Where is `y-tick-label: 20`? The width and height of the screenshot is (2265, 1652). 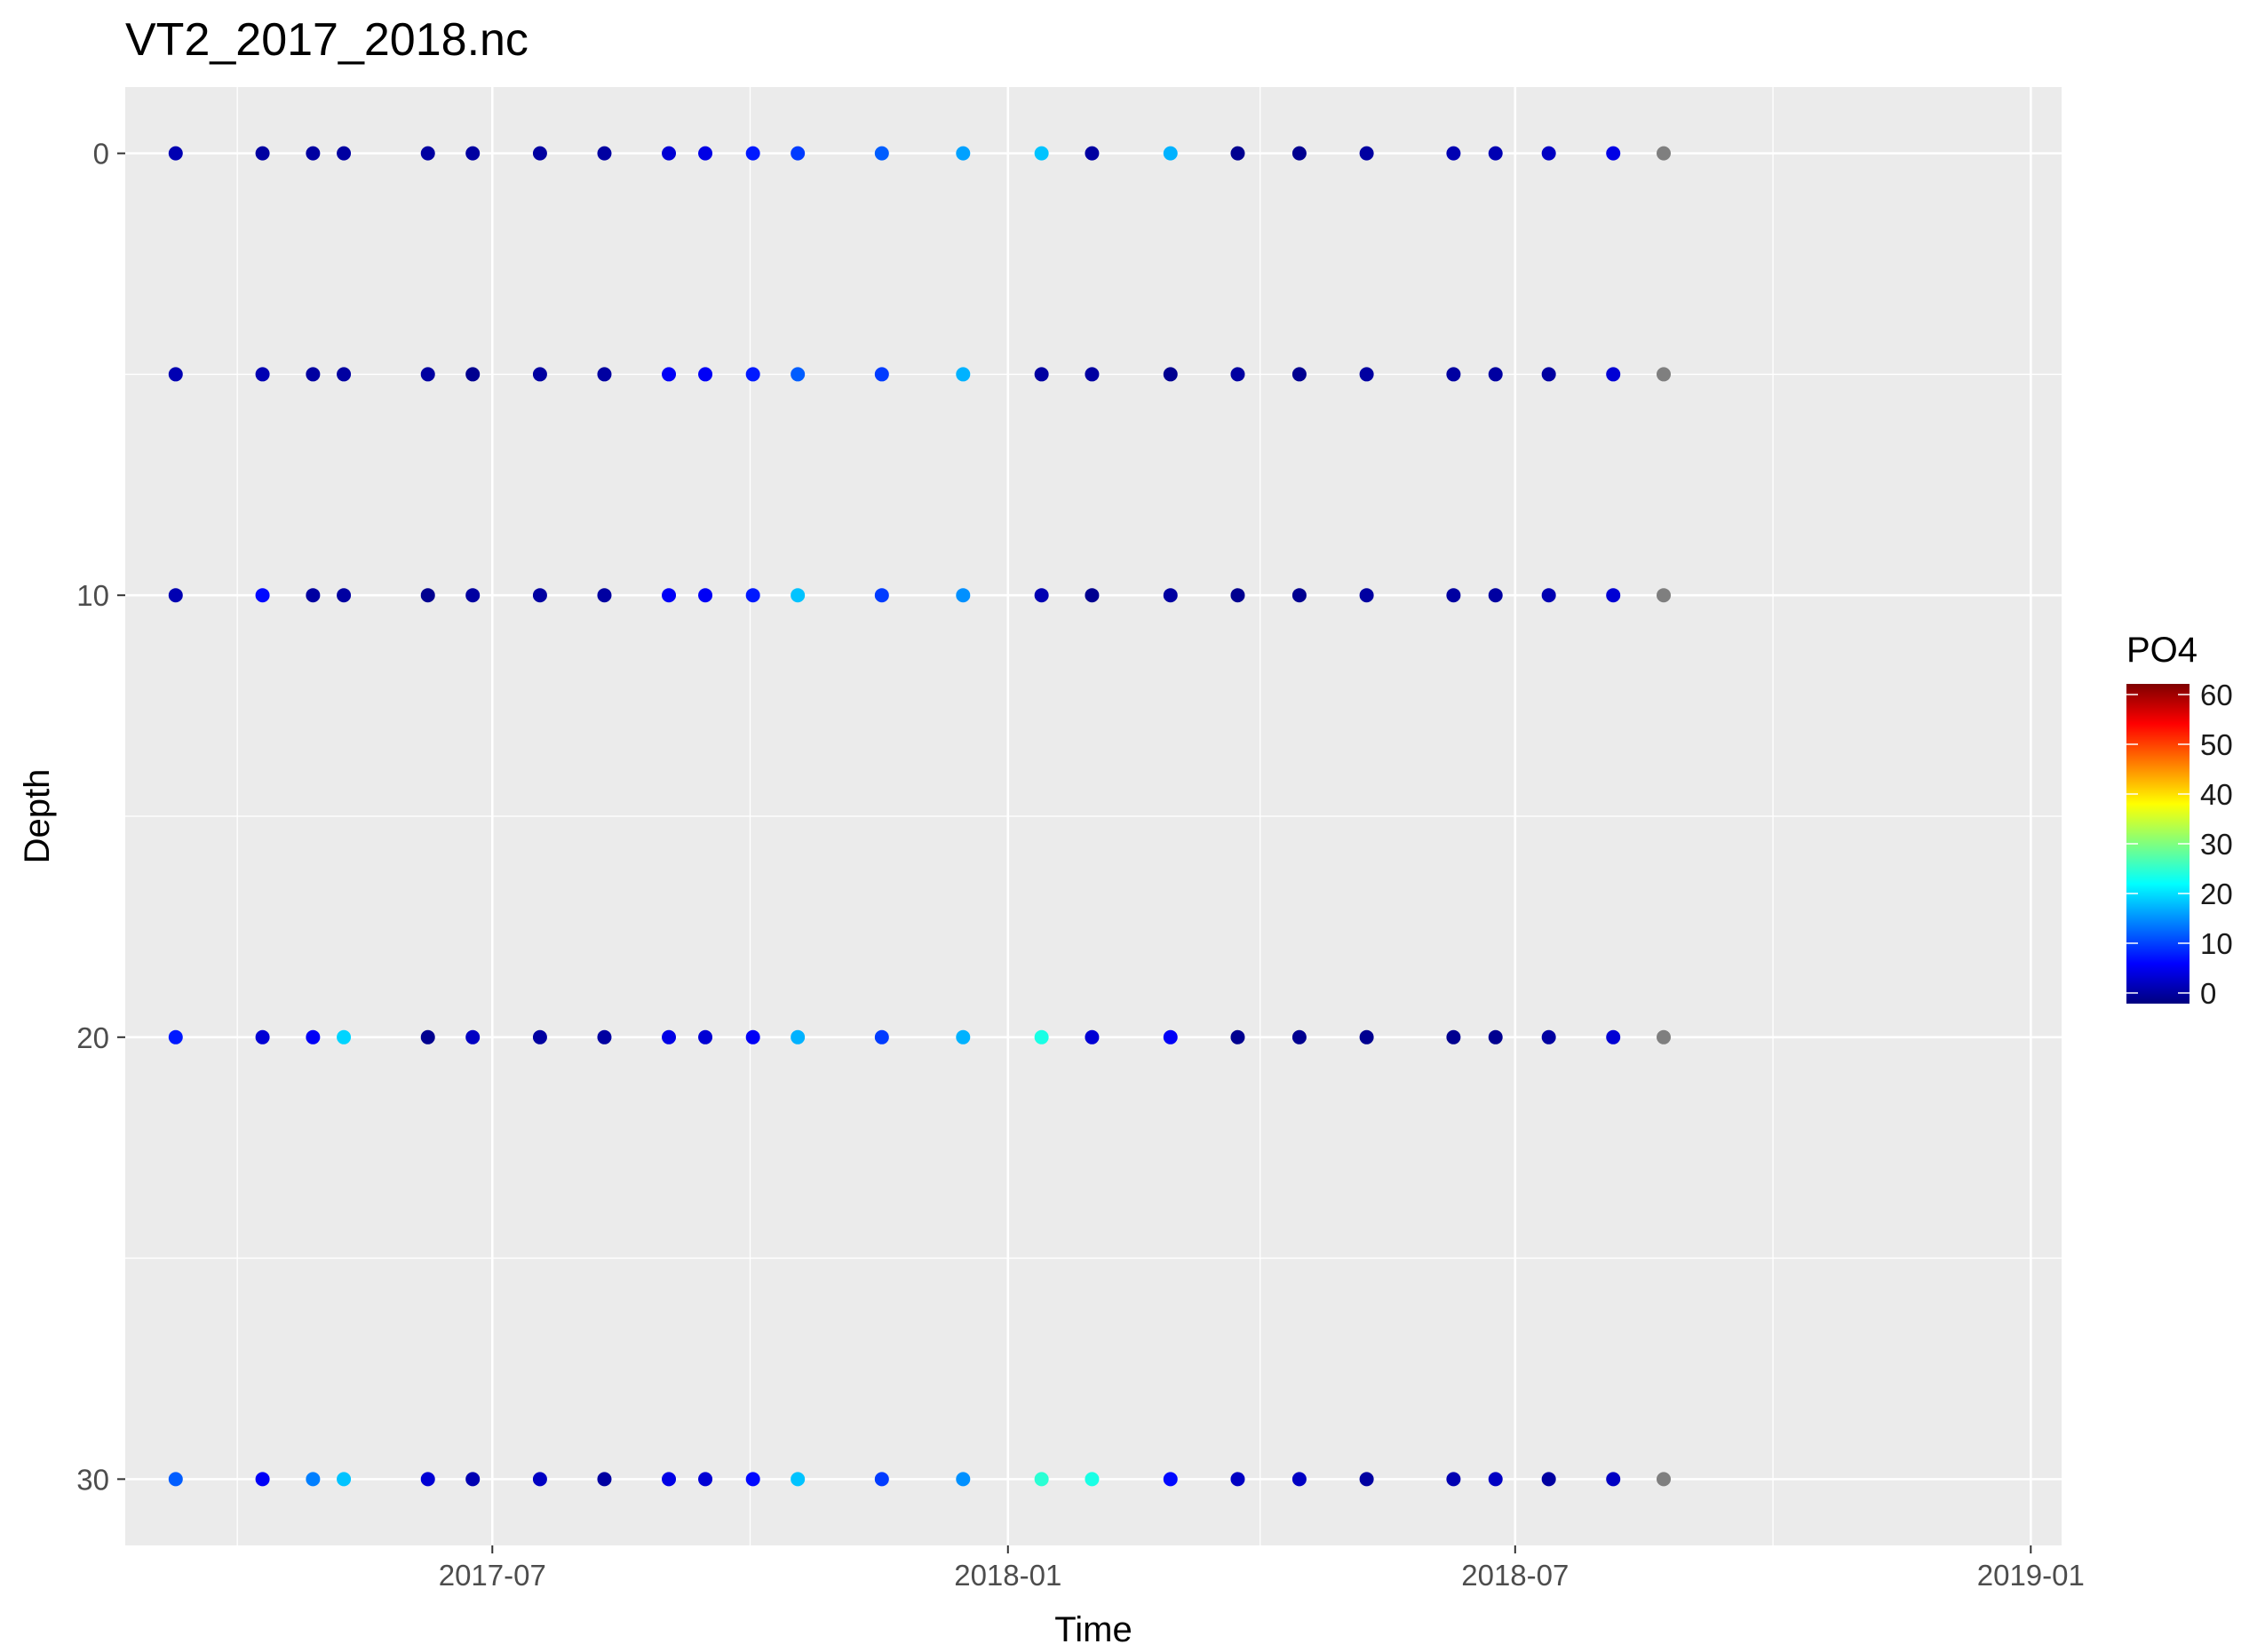 y-tick-label: 20 is located at coordinates (92, 1037).